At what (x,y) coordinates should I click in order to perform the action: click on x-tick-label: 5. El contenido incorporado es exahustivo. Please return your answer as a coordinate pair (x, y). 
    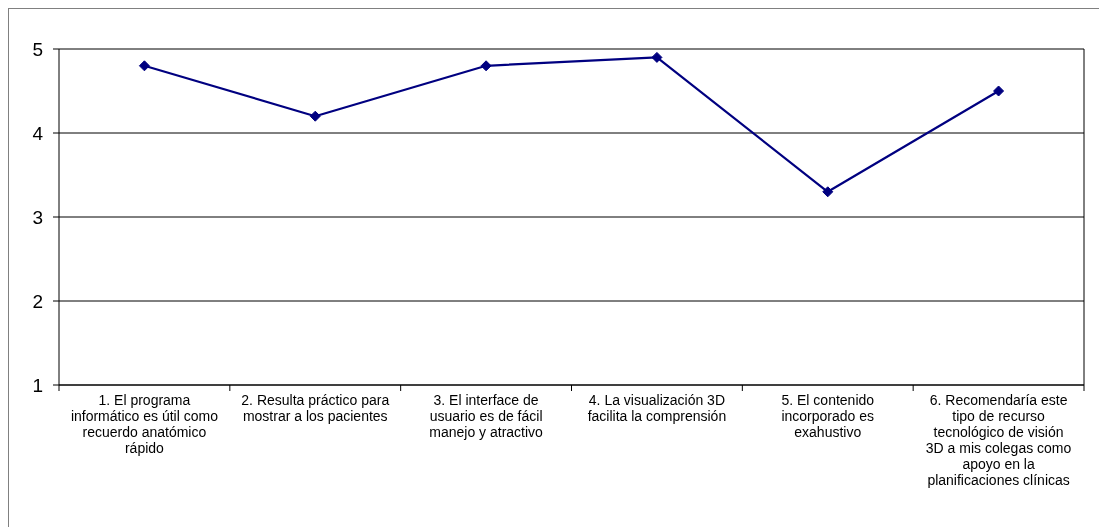
    Looking at the image, I should click on (828, 415).